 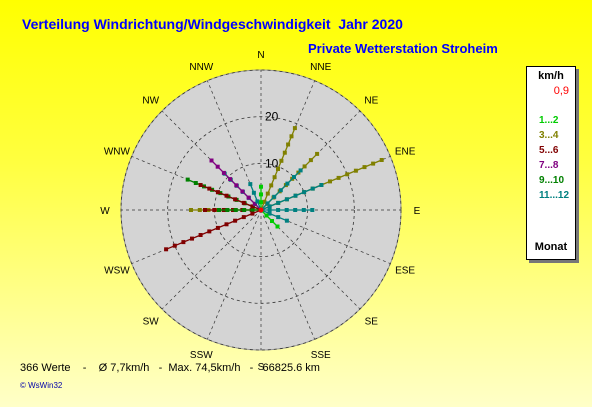 What do you see at coordinates (551, 247) in the screenshot?
I see `legend-footer: Monat` at bounding box center [551, 247].